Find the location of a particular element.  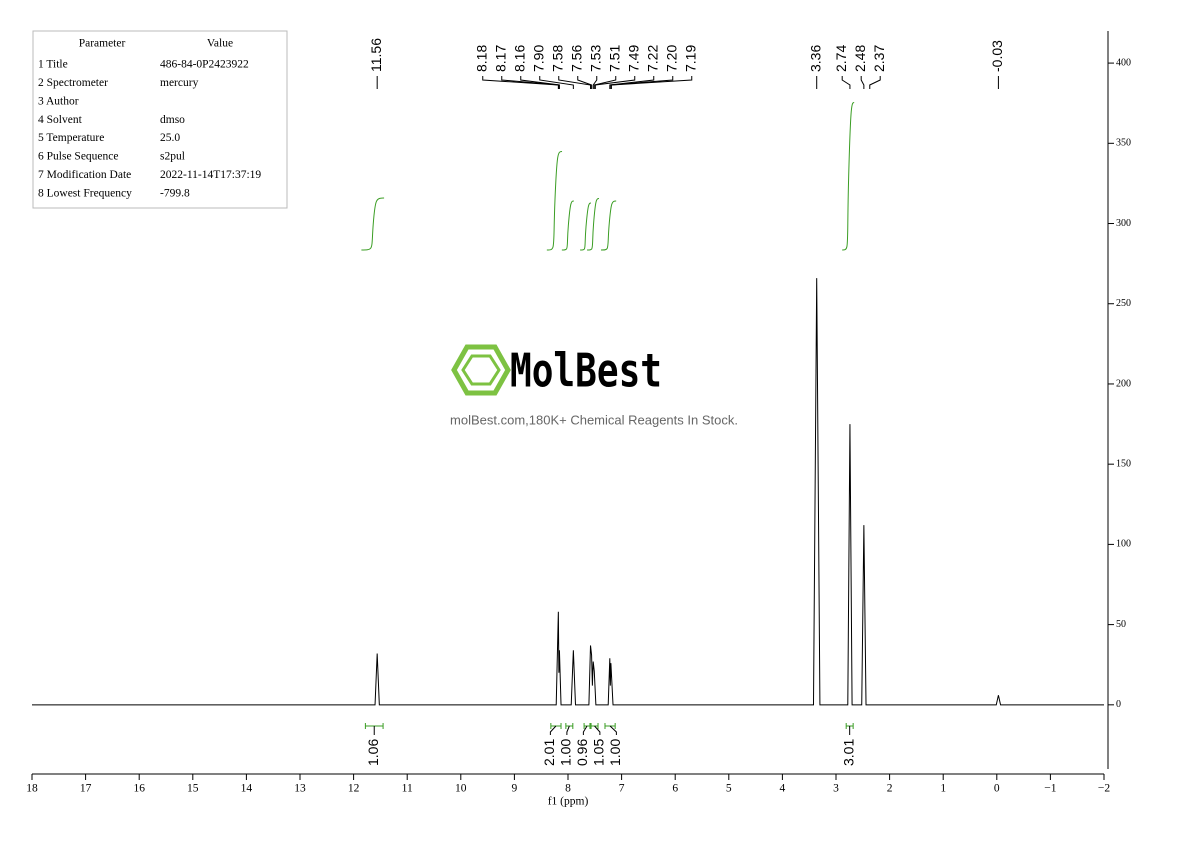

x-tick-label: 11 is located at coordinates (407, 789).